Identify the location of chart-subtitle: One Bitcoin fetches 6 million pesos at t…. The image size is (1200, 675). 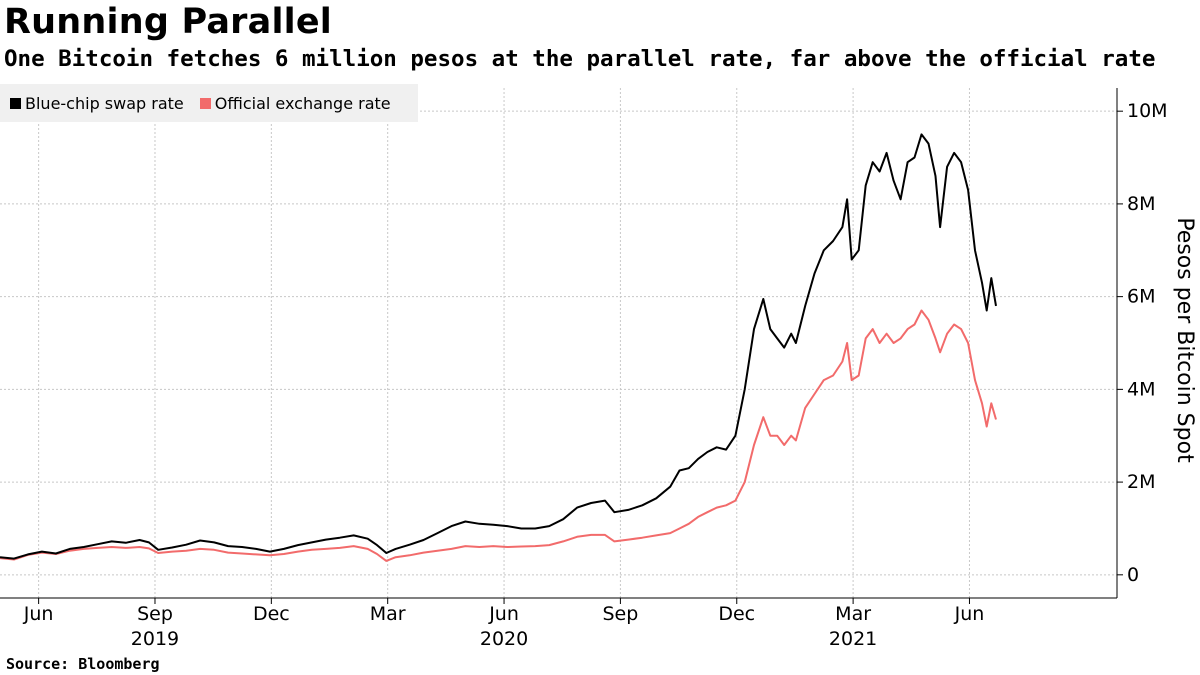
(580, 59).